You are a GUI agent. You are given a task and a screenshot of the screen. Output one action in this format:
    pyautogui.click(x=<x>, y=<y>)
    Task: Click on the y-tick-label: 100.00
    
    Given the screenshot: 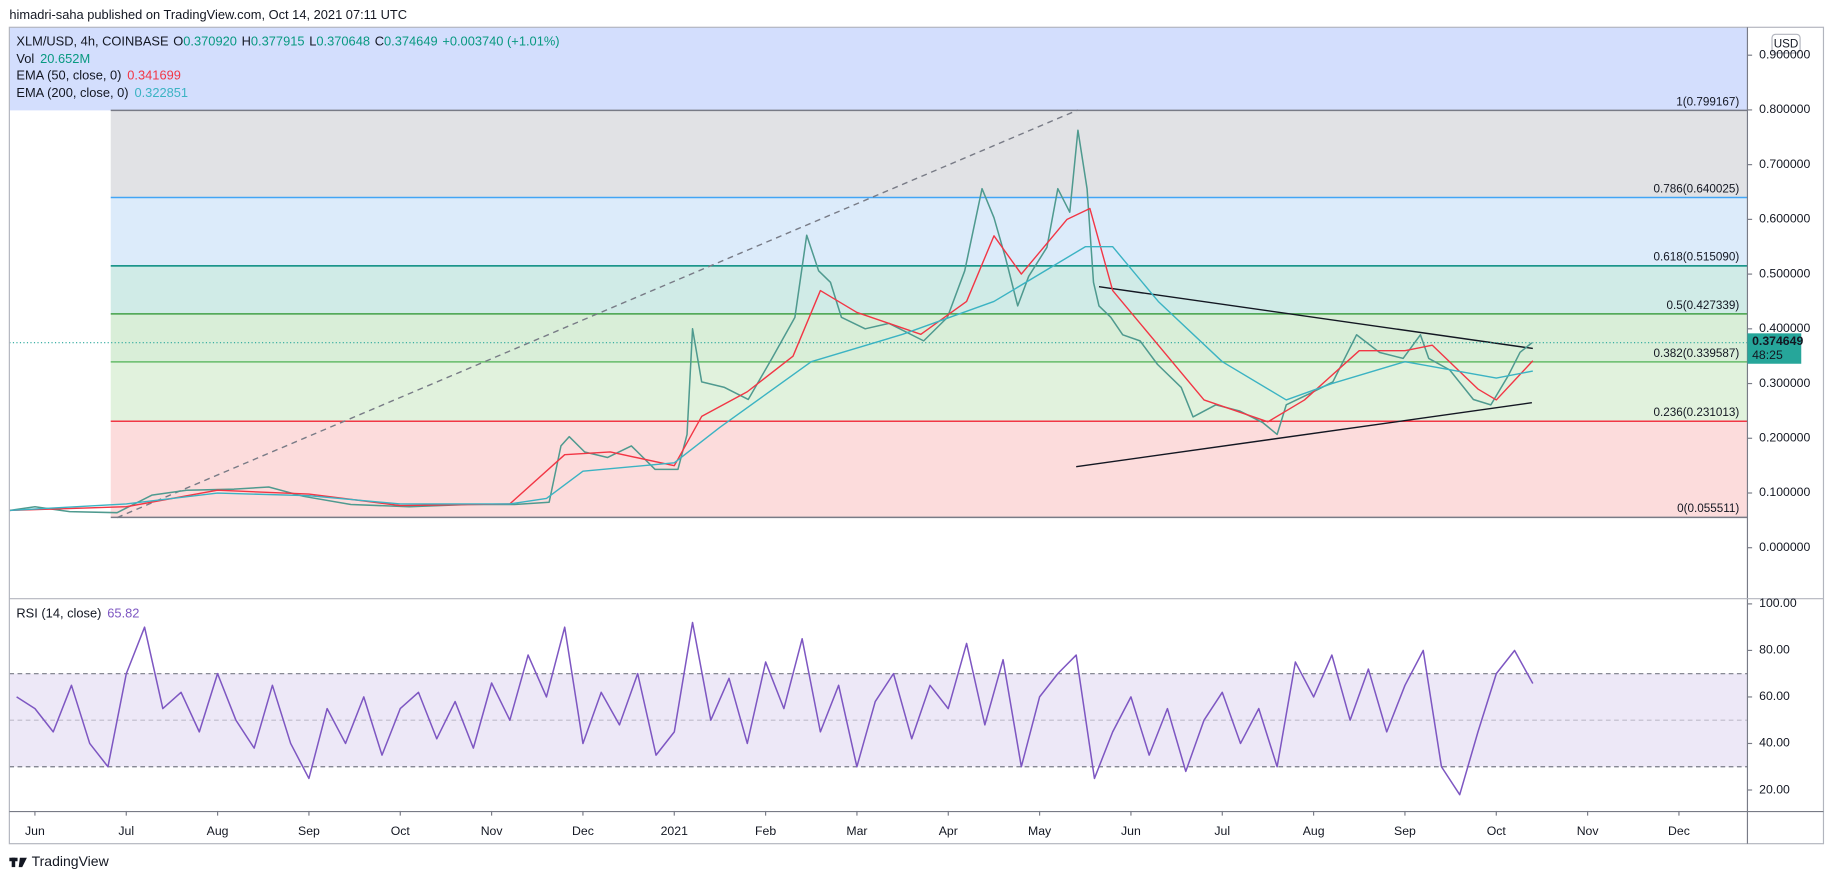 What is the action you would take?
    pyautogui.click(x=1778, y=603)
    